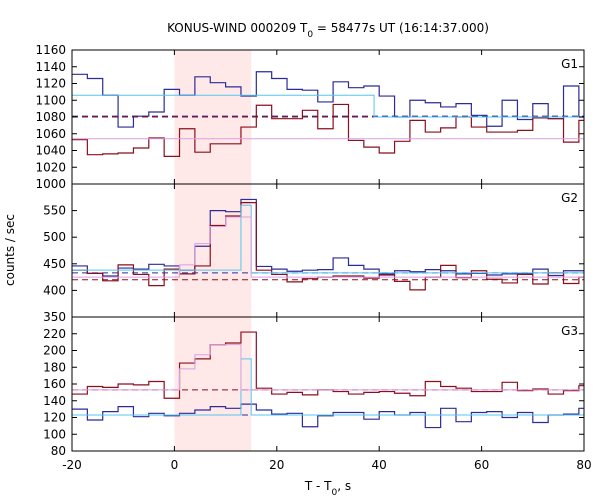 This screenshot has height=504, width=600. Describe the element at coordinates (569, 198) in the screenshot. I see `panel-label: G2` at that location.